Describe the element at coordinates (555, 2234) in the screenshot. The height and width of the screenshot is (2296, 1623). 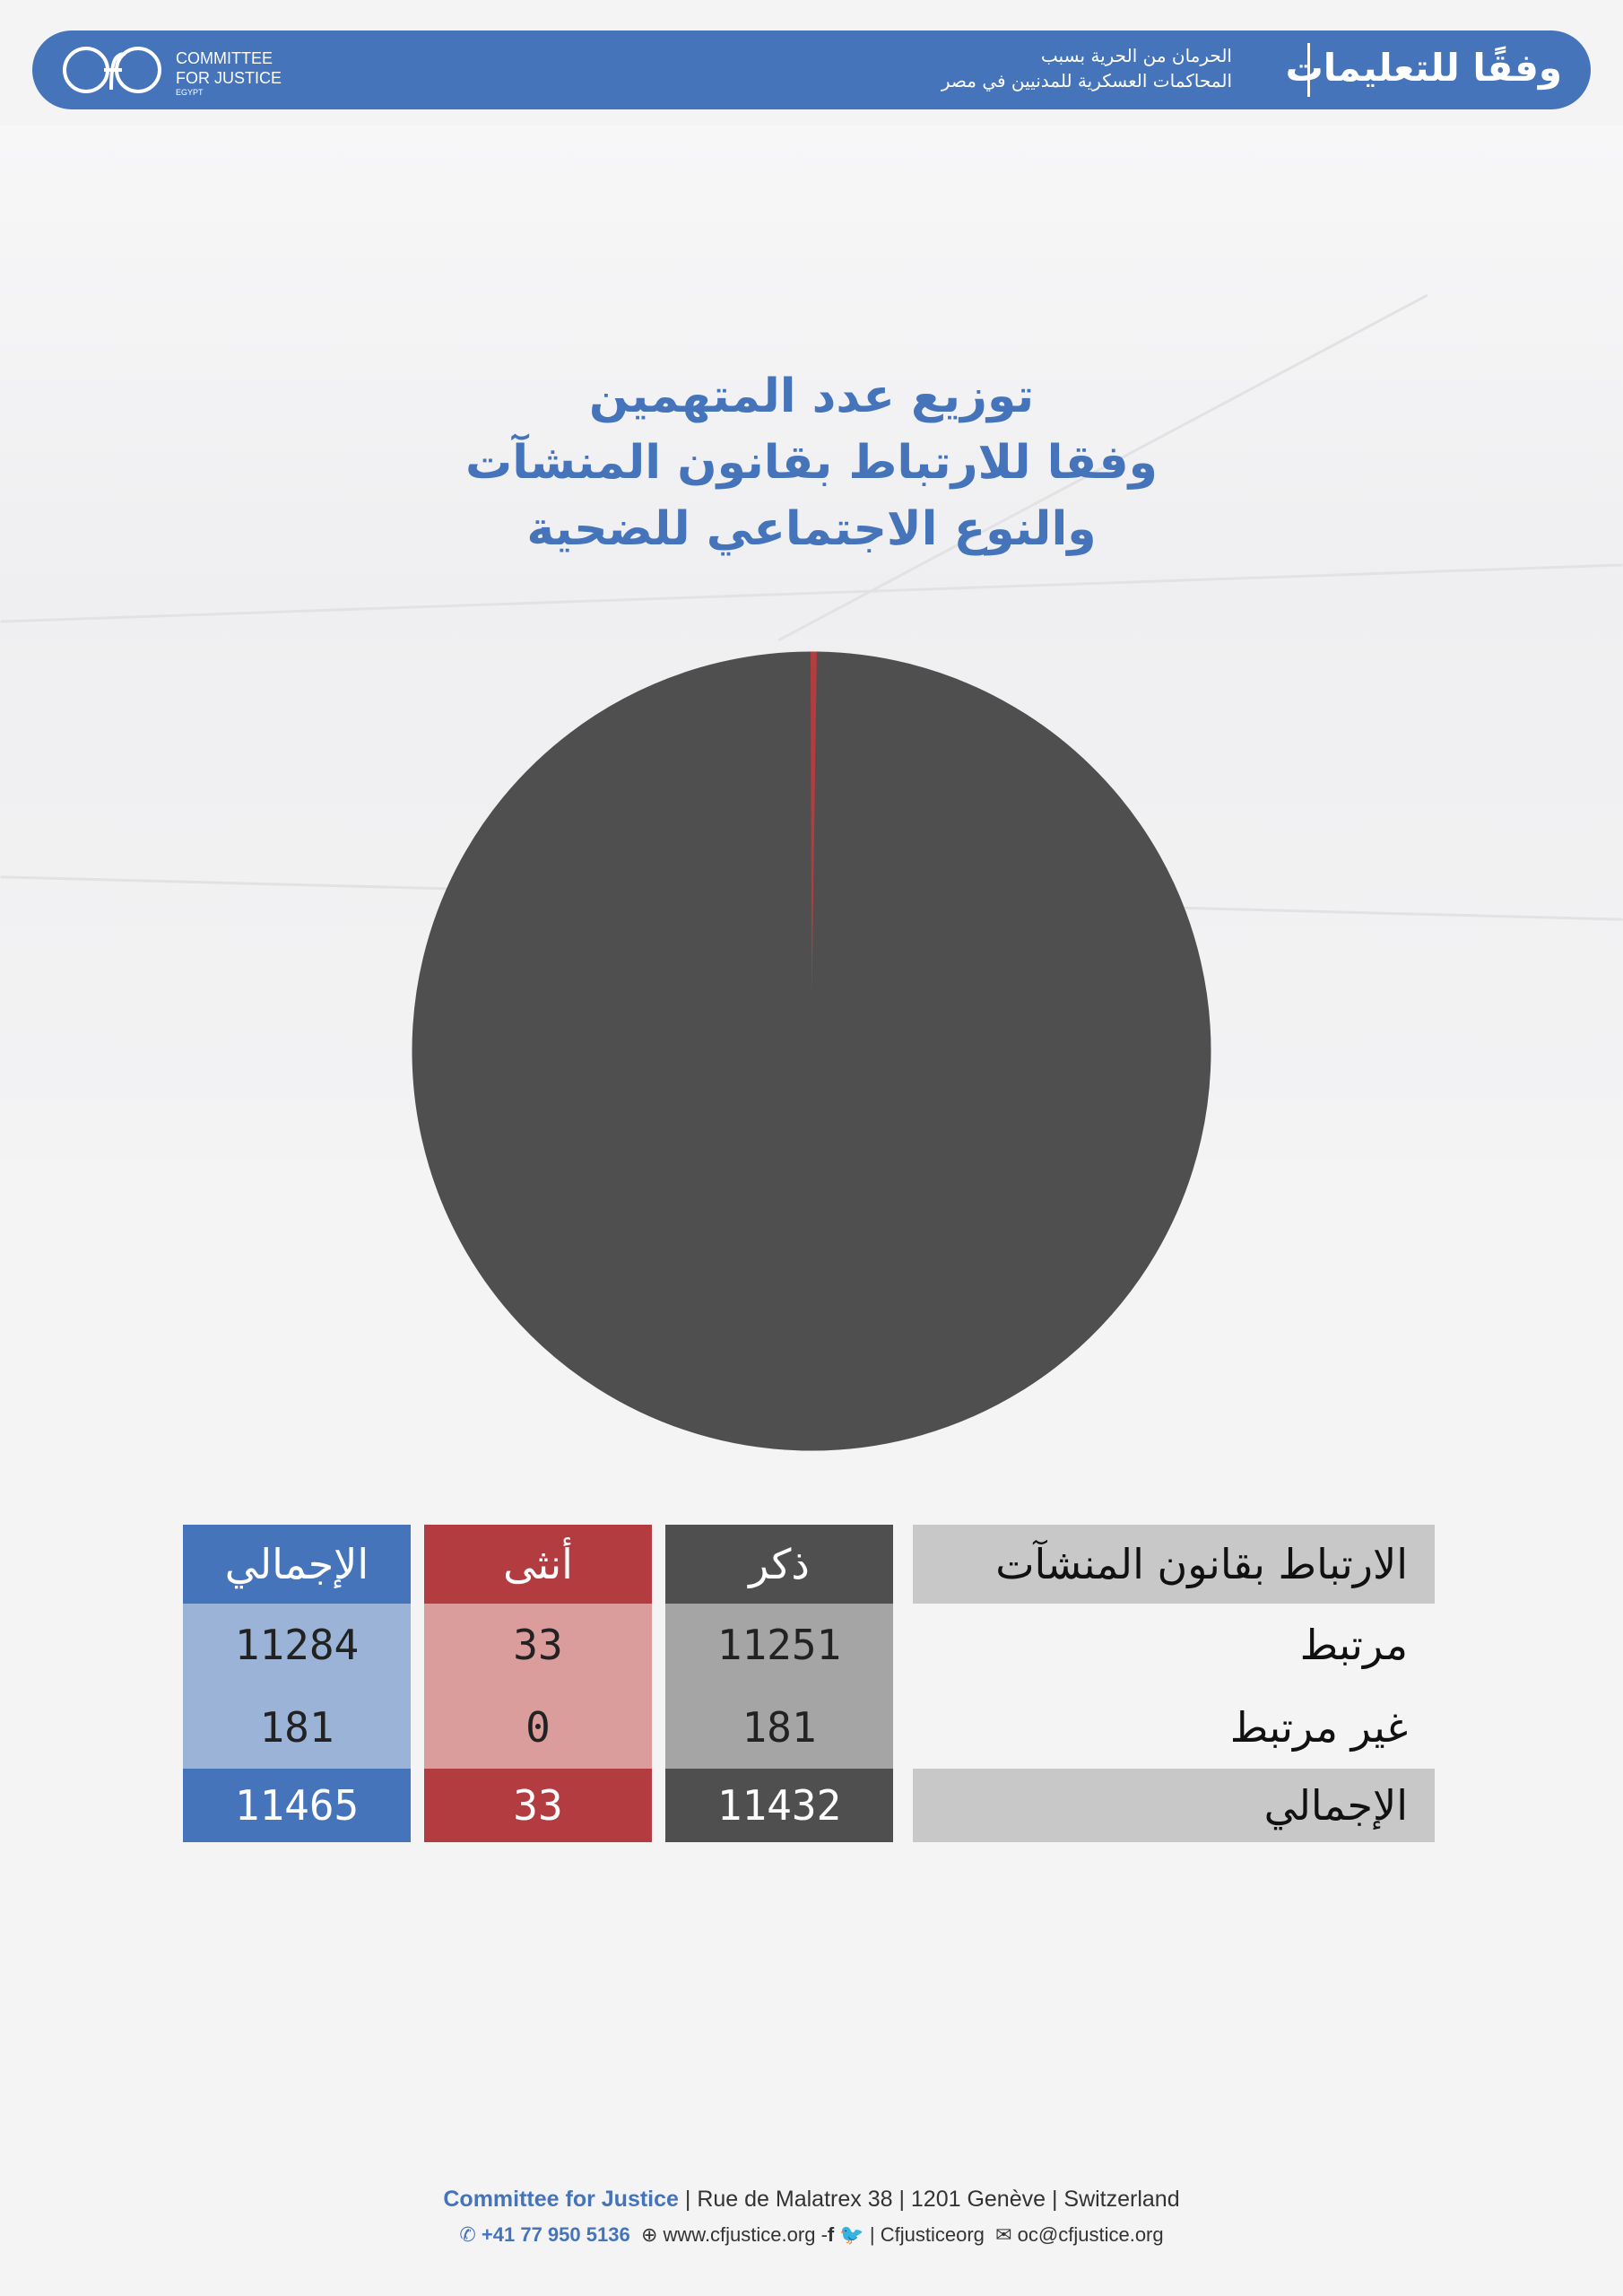
I see `footer-phone: +41 77 950 5136` at that location.